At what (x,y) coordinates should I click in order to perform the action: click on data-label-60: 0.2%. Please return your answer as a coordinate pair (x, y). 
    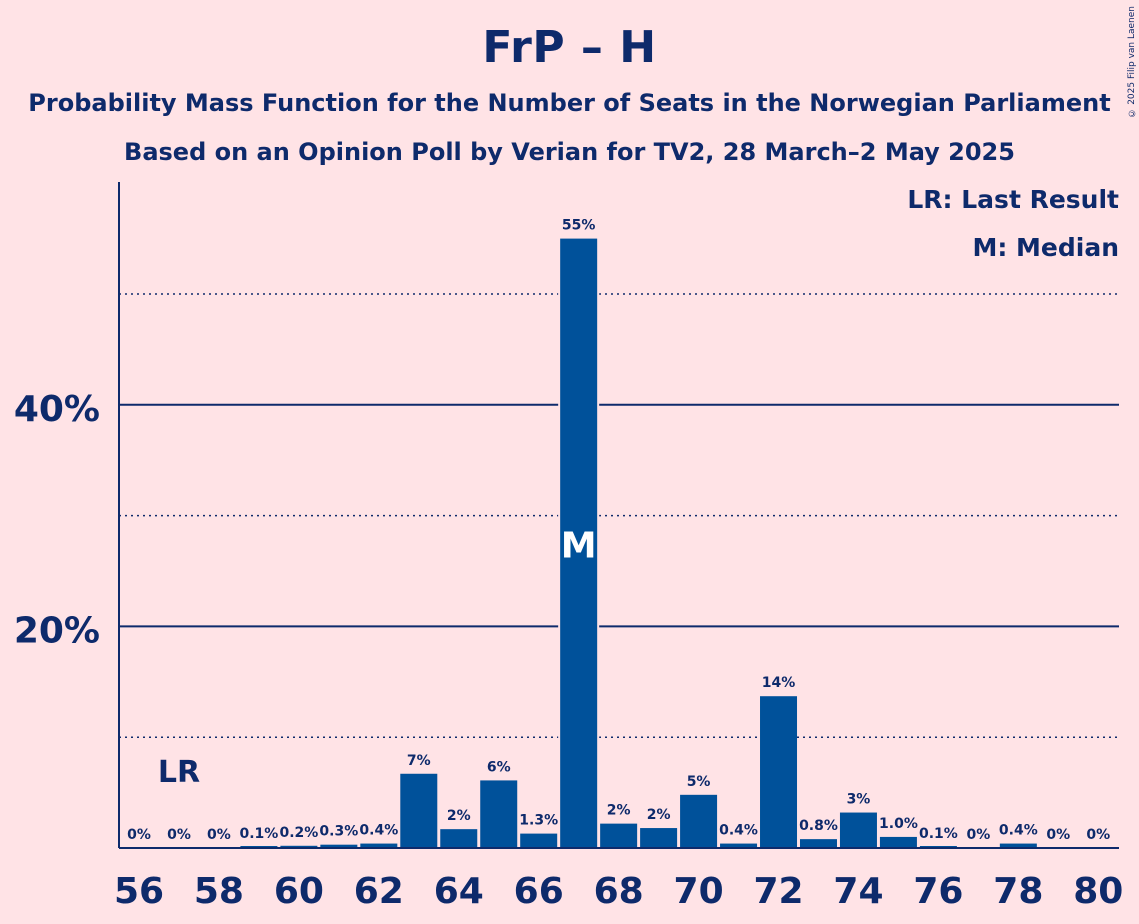
    Looking at the image, I should click on (298, 833).